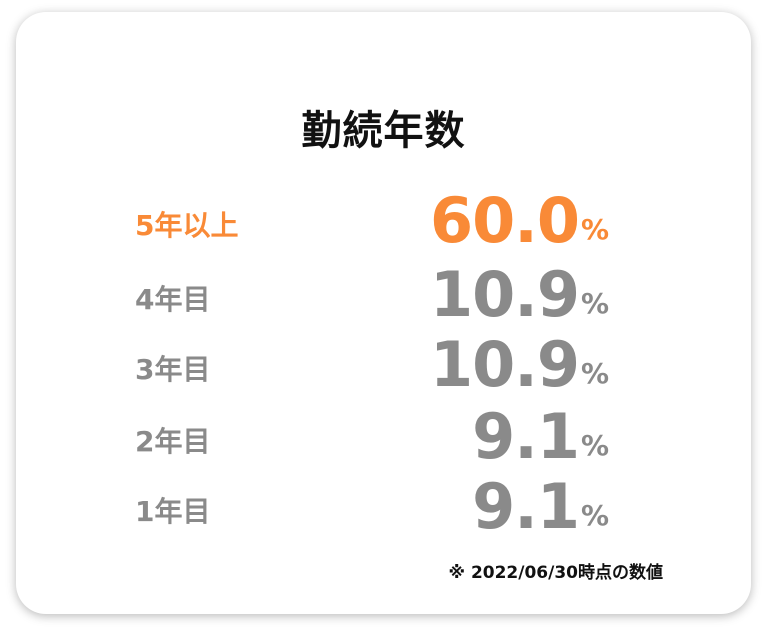 Image resolution: width=768 pixels, height=635 pixels. Describe the element at coordinates (187, 225) in the screenshot. I see `stat-label: 5年以上` at that location.